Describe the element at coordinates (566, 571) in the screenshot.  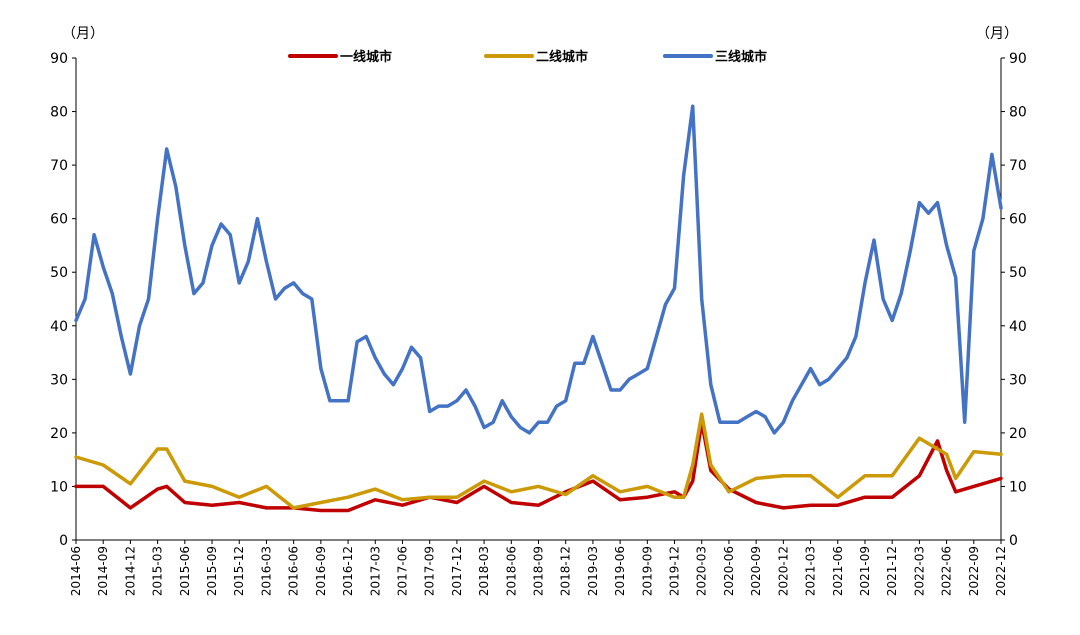
I see `x-tick-label: 2018-12` at that location.